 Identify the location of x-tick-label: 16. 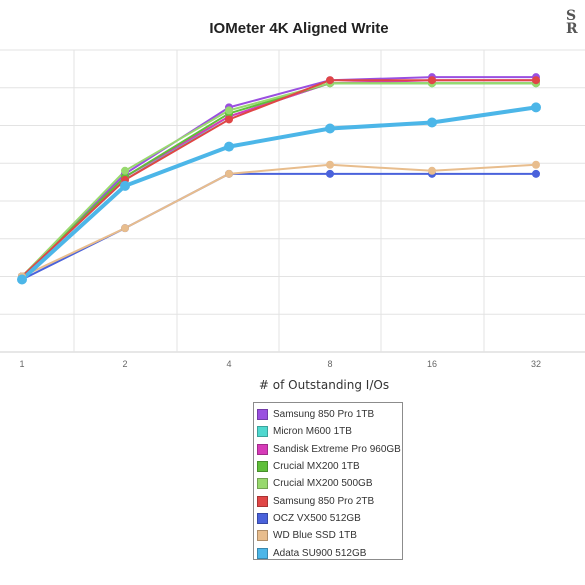
(432, 364).